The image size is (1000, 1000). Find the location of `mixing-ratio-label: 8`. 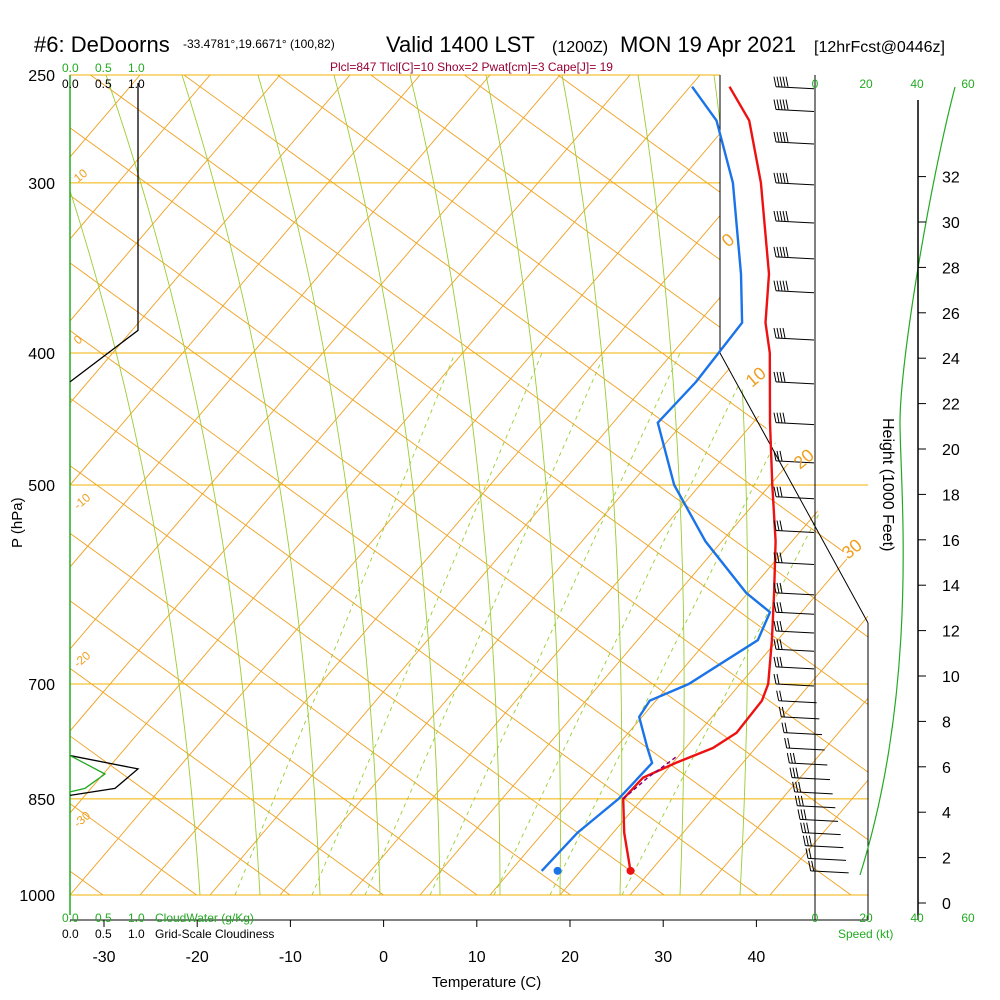

mixing-ratio-label: 8 is located at coordinates (486, 912).